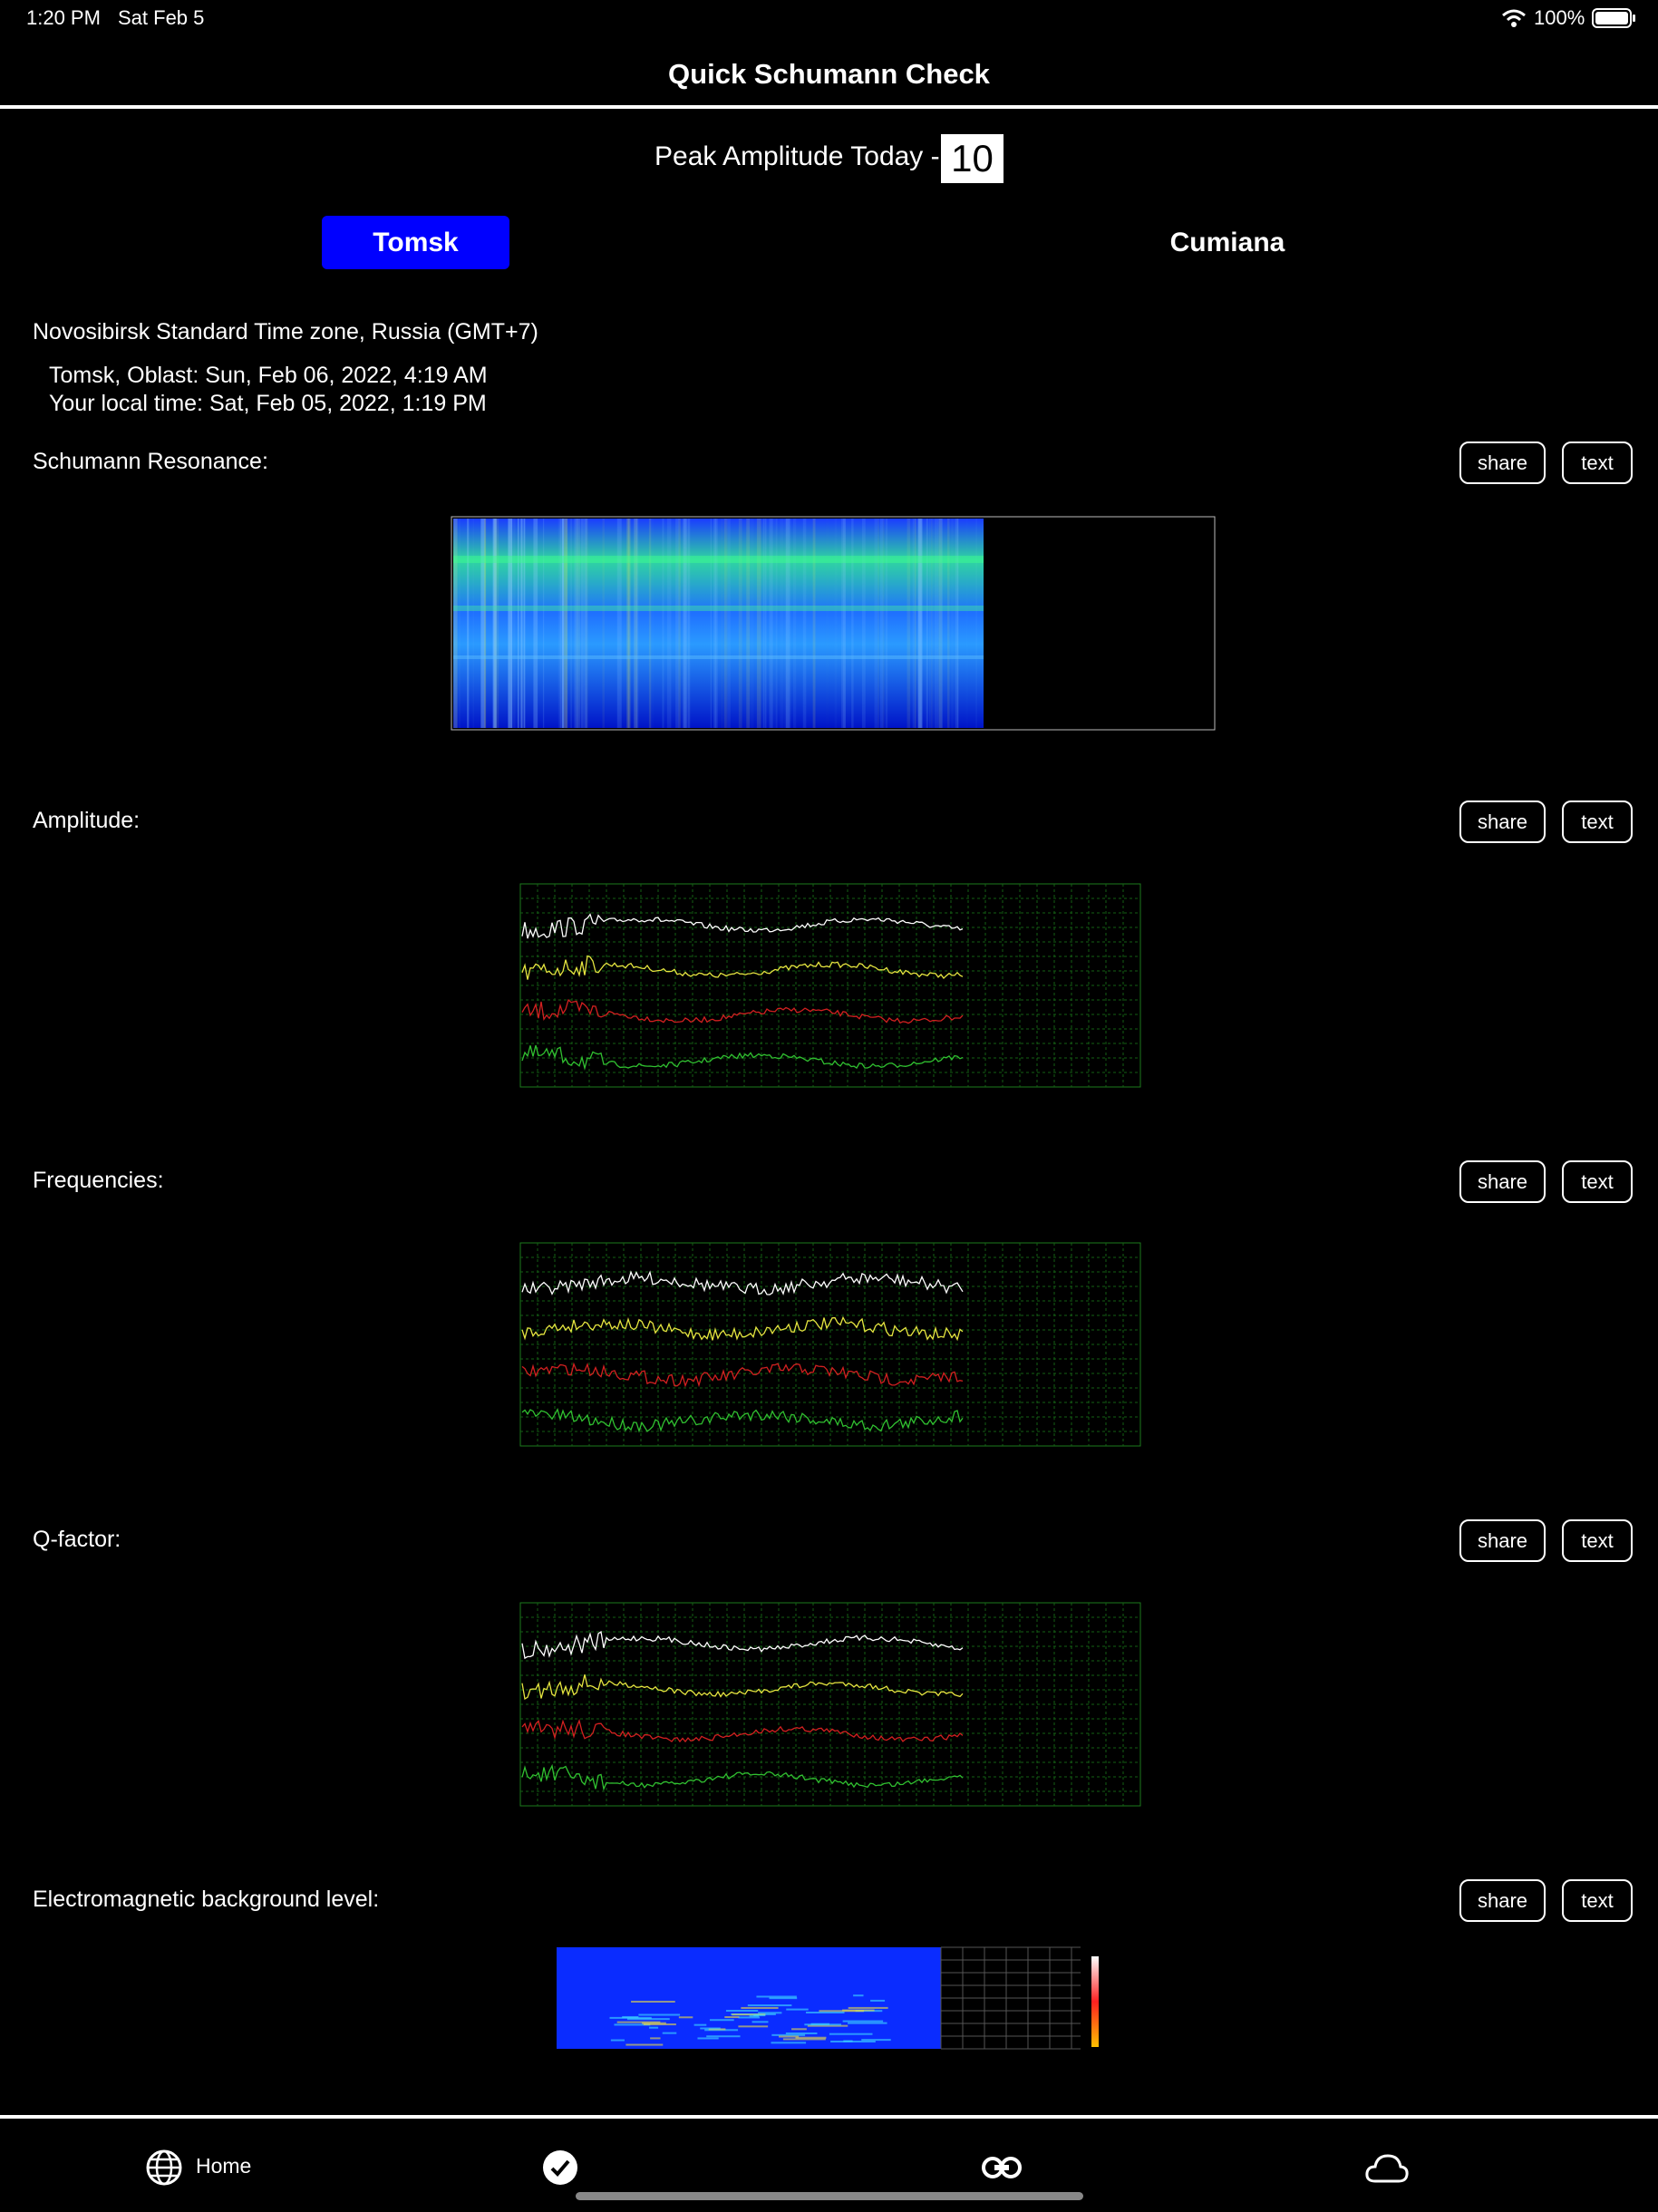  What do you see at coordinates (1002, 2167) in the screenshot?
I see `link-icon` at bounding box center [1002, 2167].